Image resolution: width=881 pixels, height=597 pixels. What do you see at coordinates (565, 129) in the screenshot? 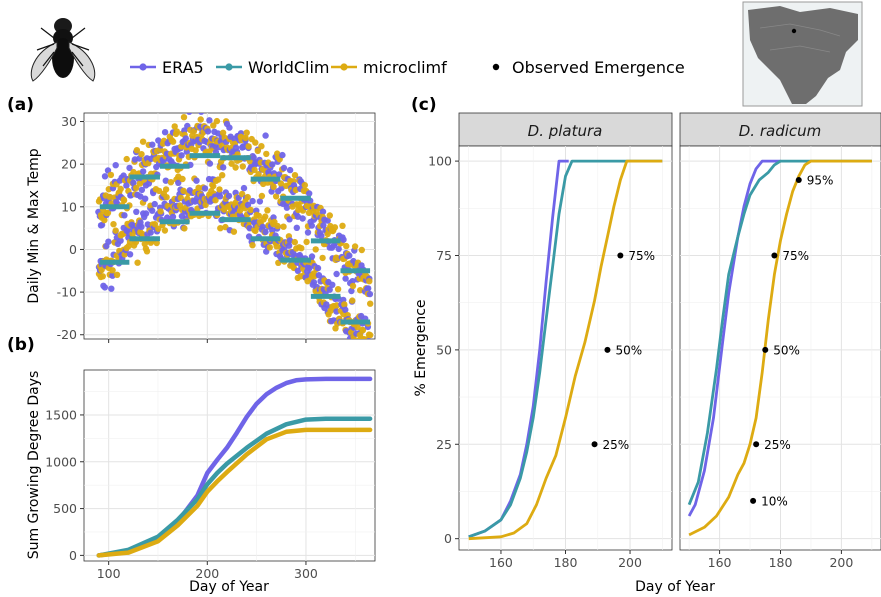
I see `facet-strip-platura` at bounding box center [565, 129].